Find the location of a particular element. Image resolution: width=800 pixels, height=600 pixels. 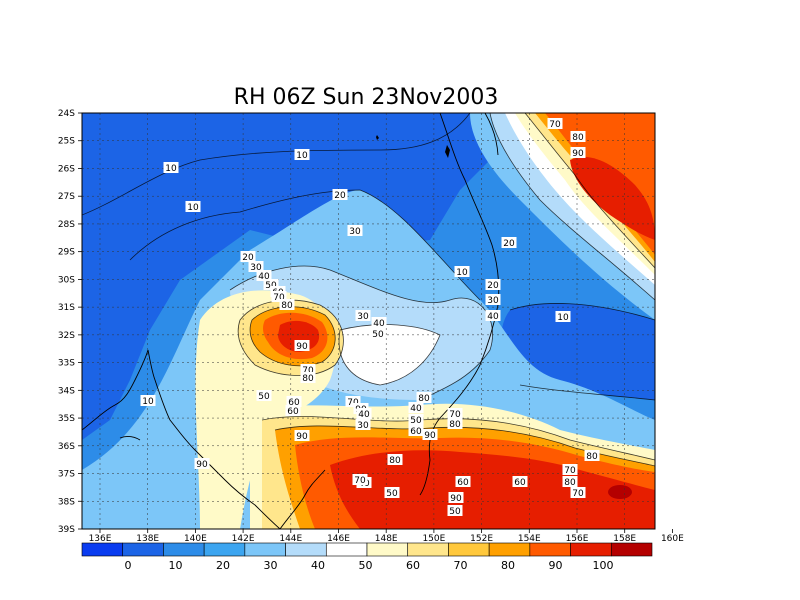

colorbar-label: 50 is located at coordinates (366, 565).